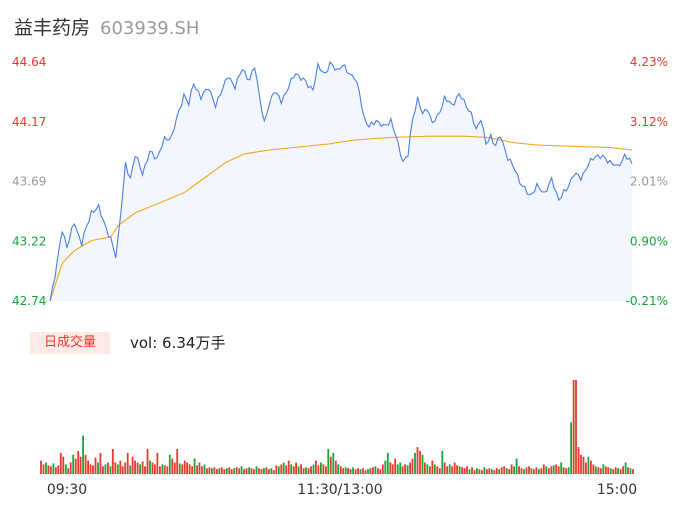 This screenshot has height=524, width=686. Describe the element at coordinates (29, 62) in the screenshot. I see `y-tick-left: 44.64` at that location.